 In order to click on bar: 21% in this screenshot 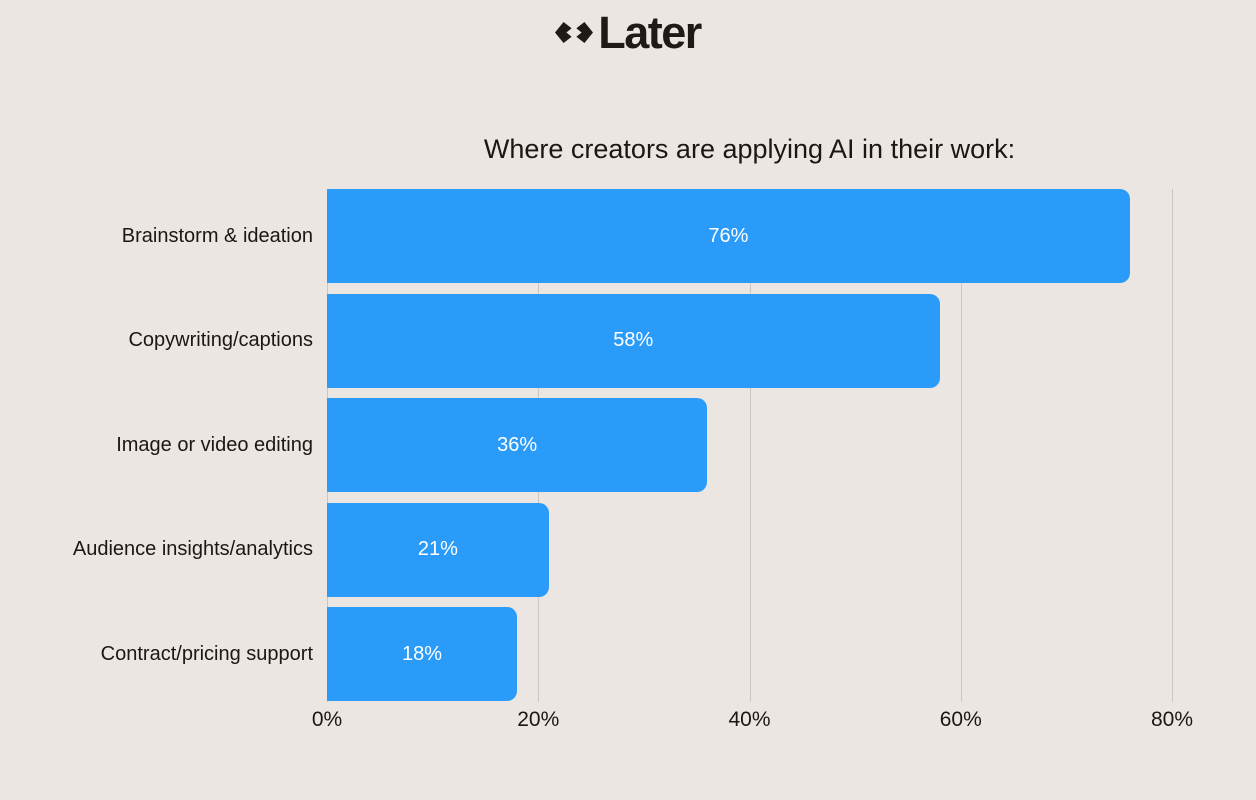, I will do `click(438, 549)`.